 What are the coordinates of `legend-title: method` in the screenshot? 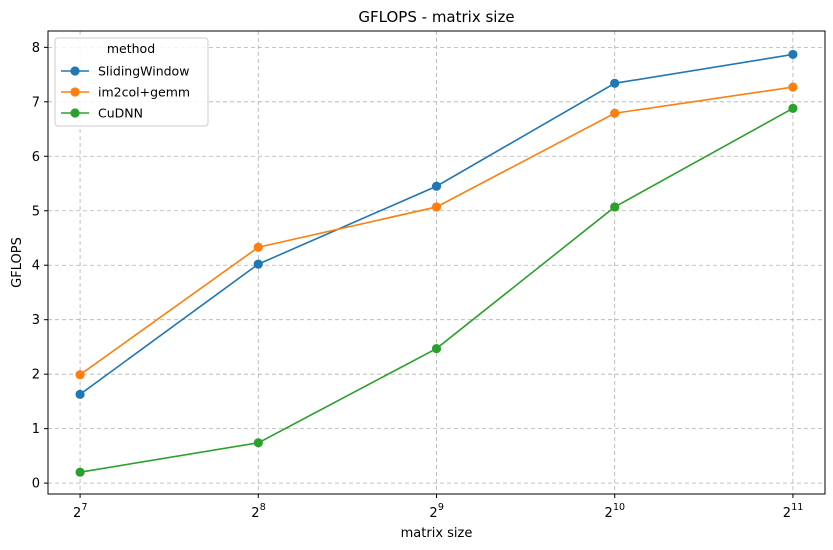 It's located at (131, 48).